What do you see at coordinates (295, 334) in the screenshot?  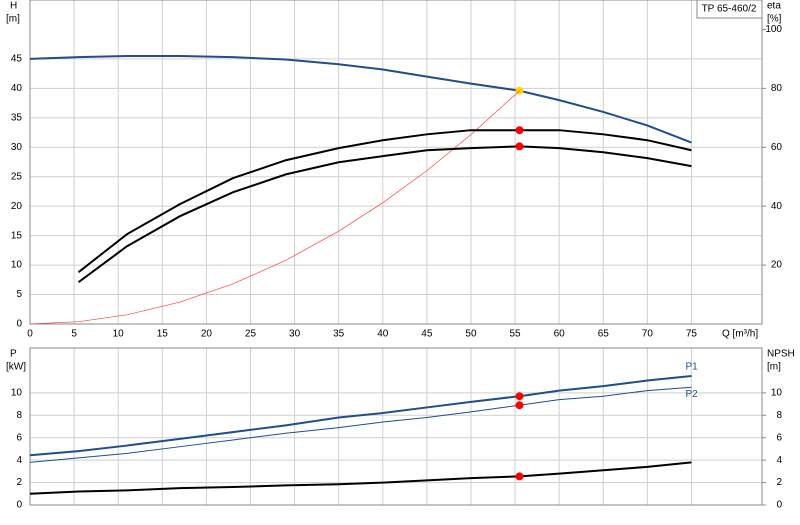 I see `x-tick-label: 30` at bounding box center [295, 334].